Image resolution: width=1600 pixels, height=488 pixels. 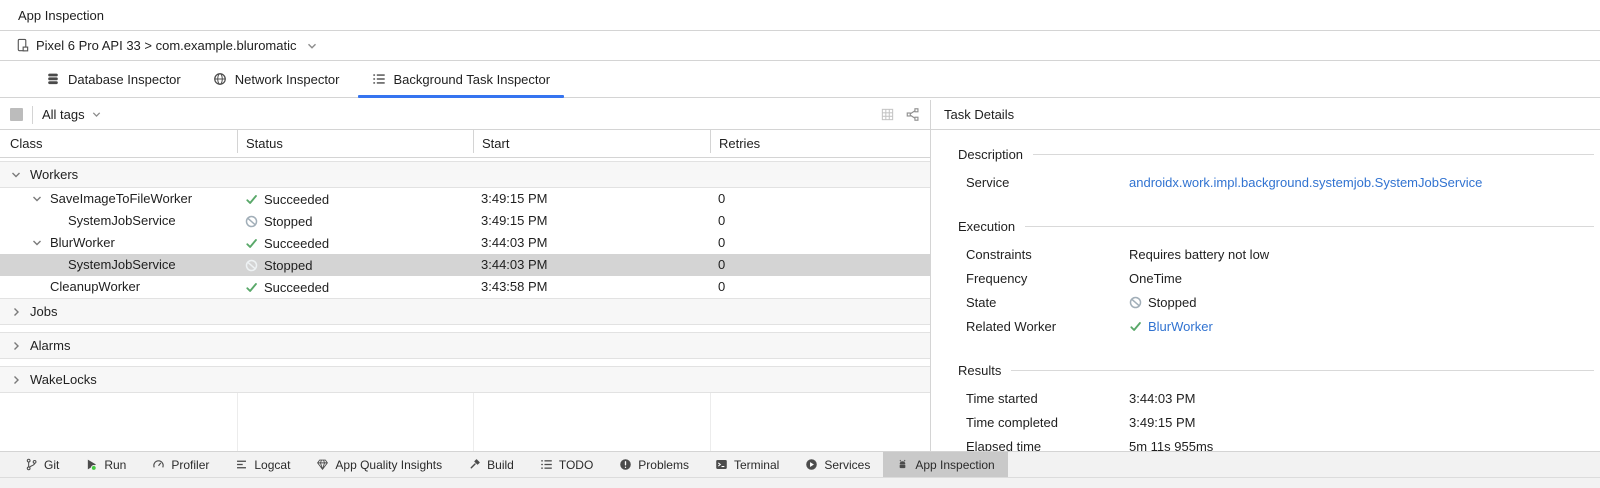 I want to click on detail-value: OneTime, so click(x=1155, y=278).